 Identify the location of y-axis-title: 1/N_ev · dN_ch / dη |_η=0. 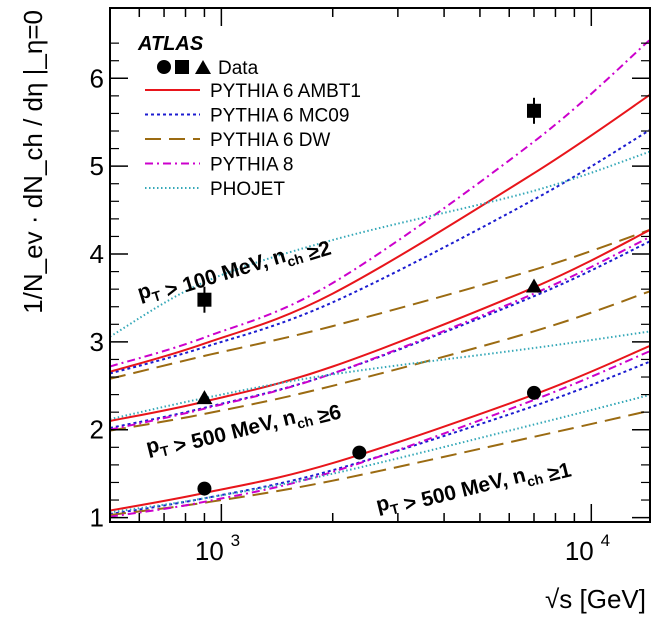
(33, 162).